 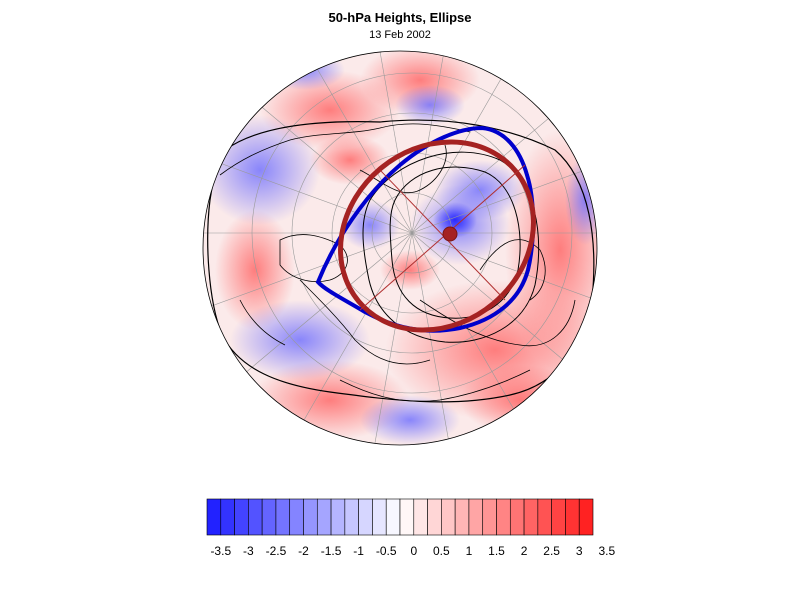 I want to click on colorbar-tick-label: -3, so click(x=248, y=551).